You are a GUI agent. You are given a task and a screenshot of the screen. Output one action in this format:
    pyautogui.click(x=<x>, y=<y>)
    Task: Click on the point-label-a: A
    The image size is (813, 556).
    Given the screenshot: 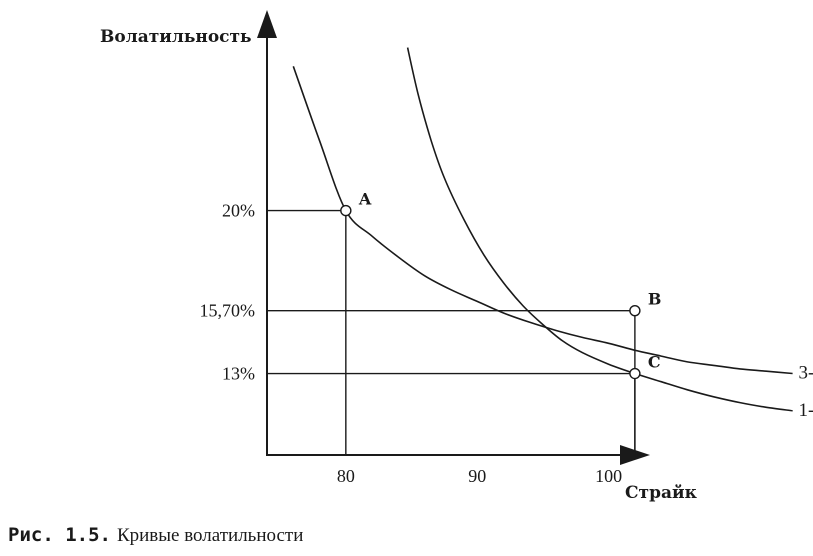 What is the action you would take?
    pyautogui.click(x=365, y=199)
    